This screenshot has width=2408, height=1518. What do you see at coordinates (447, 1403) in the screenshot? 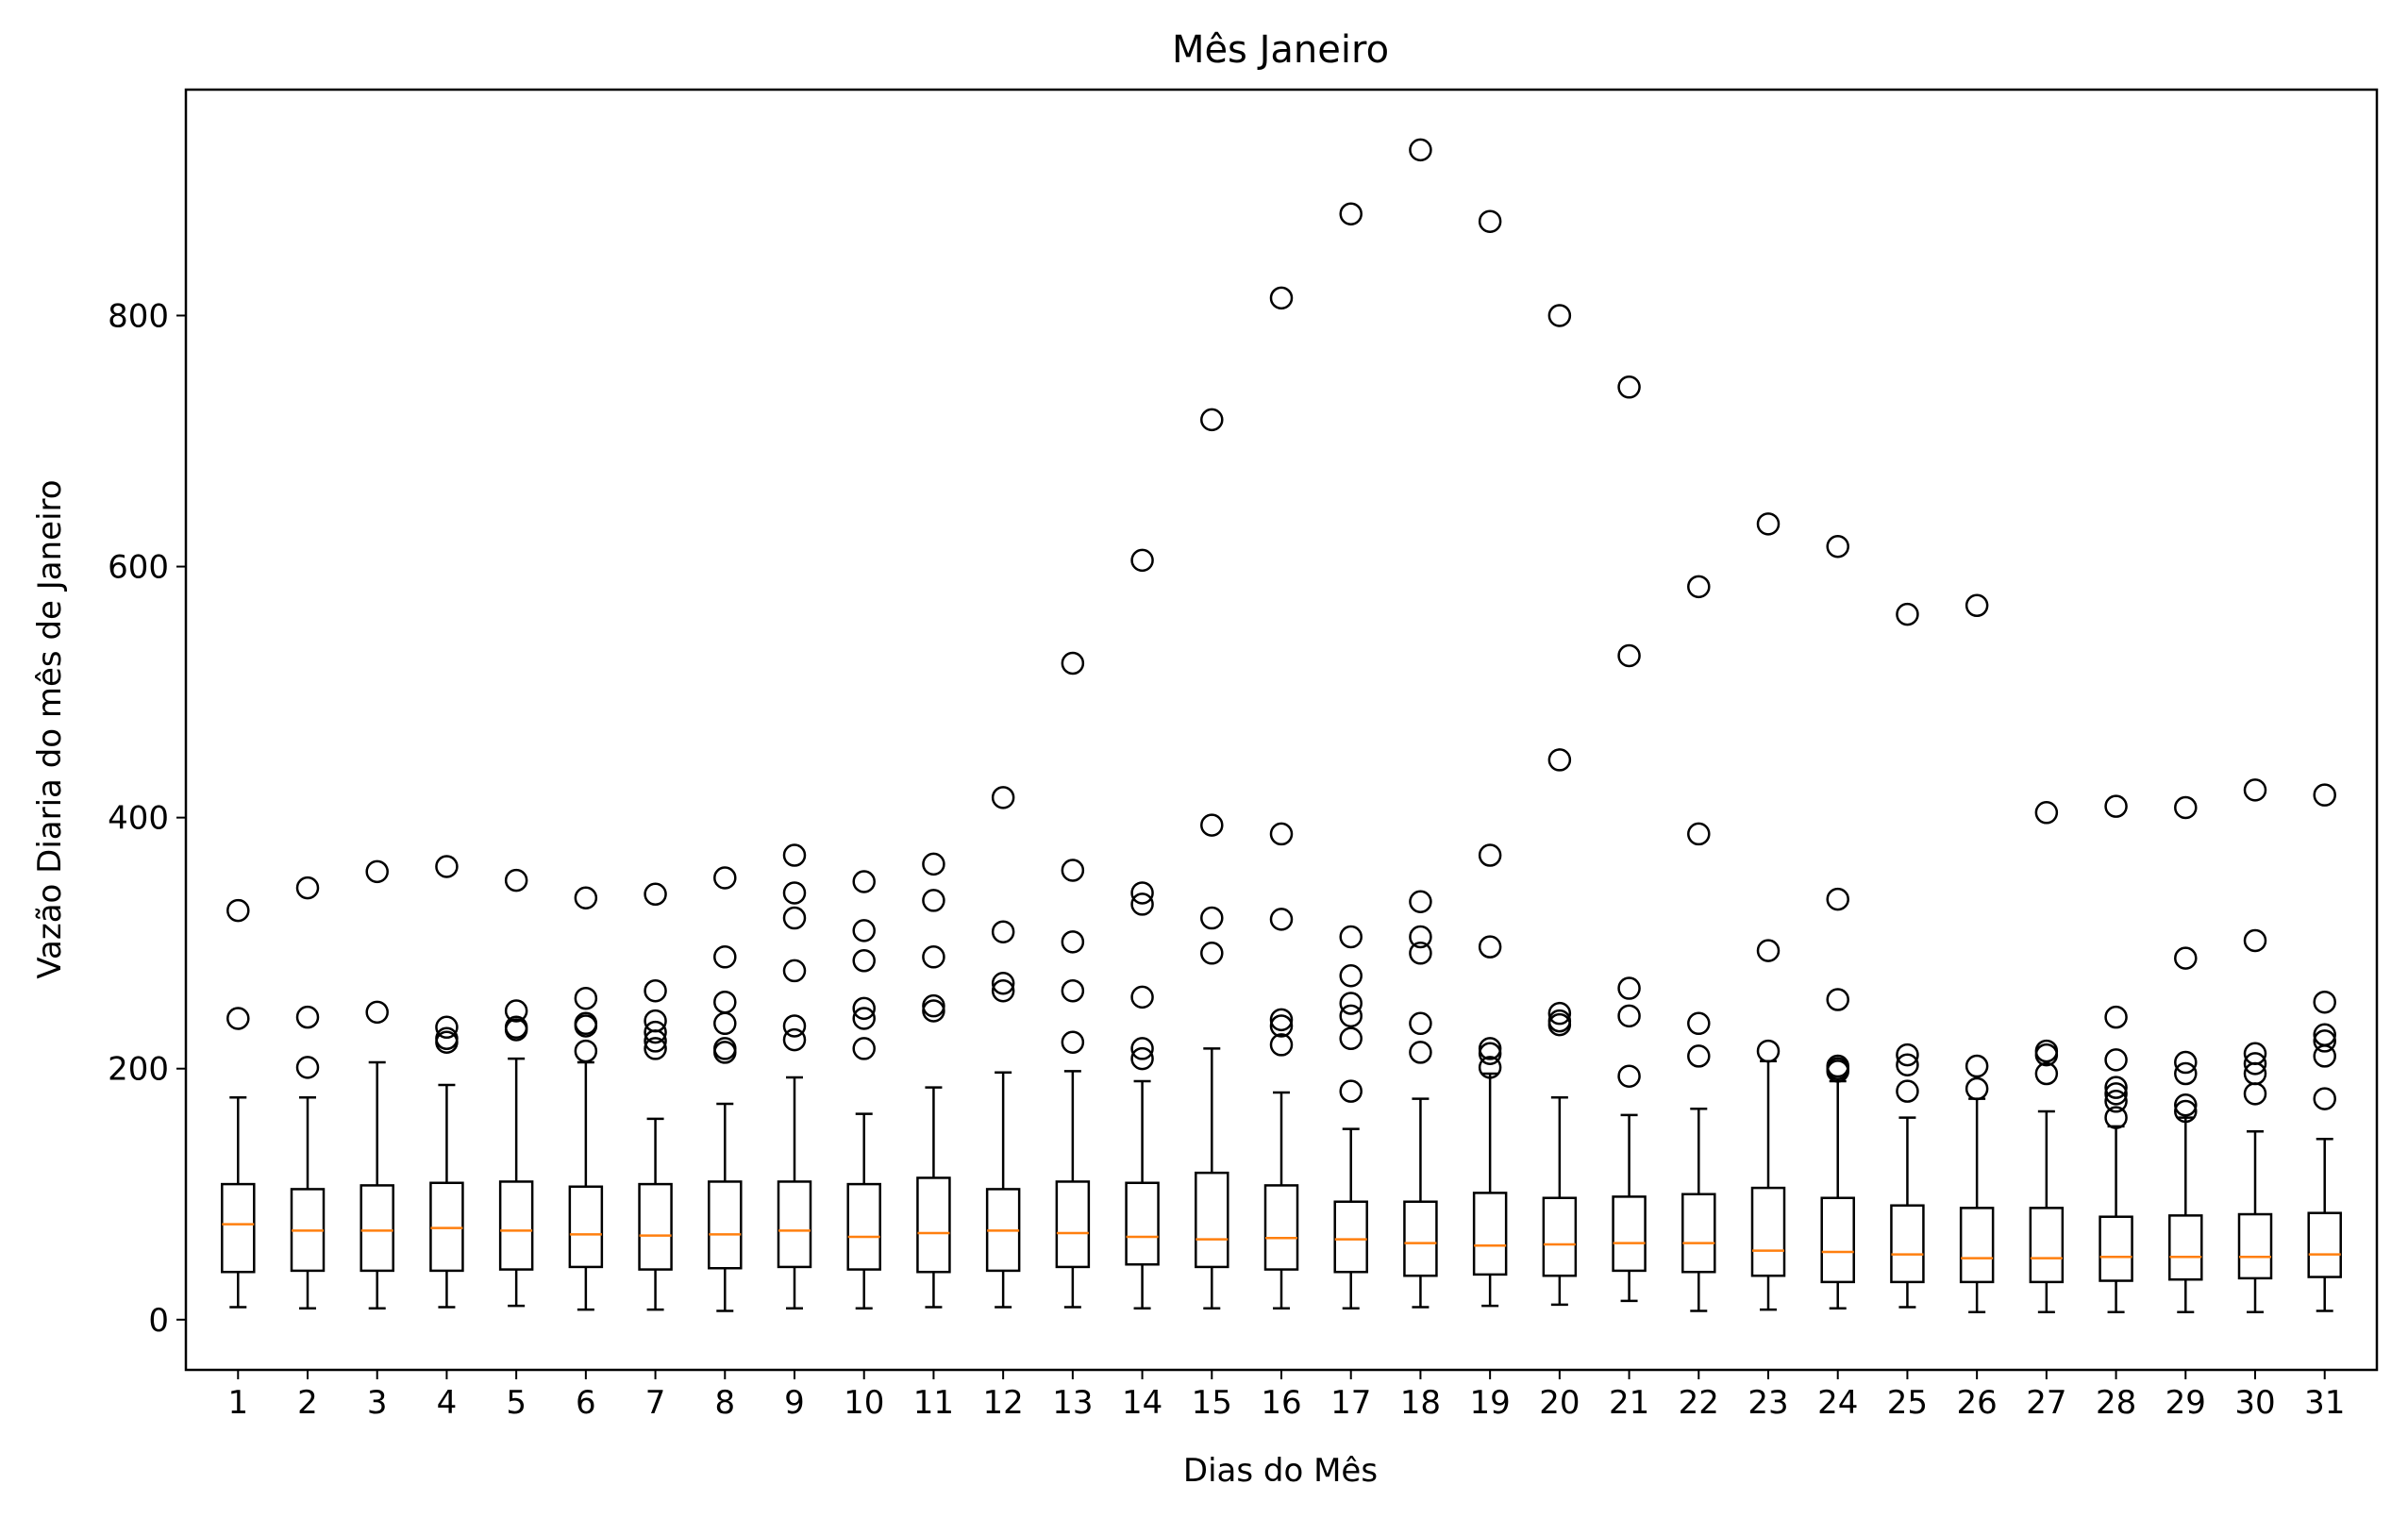
I see `x-tick-label: 4` at bounding box center [447, 1403].